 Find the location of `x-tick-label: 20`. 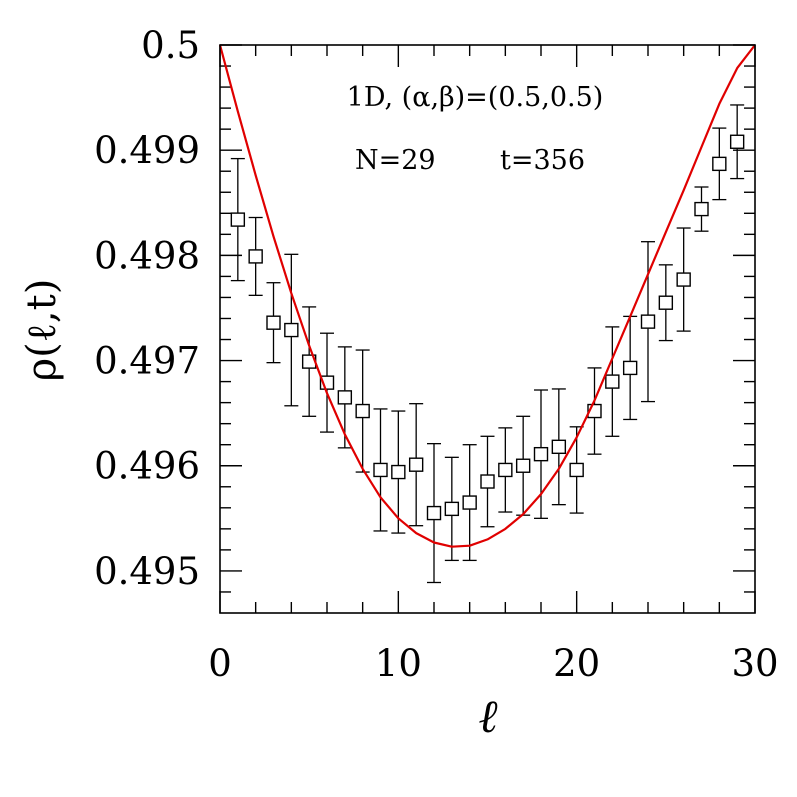

x-tick-label: 20 is located at coordinates (576, 663).